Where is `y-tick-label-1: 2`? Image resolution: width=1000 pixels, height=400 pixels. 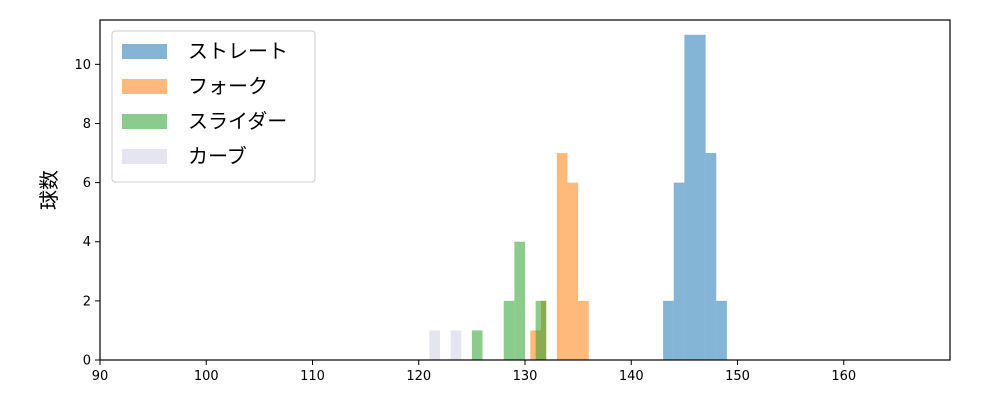
y-tick-label-1: 2 is located at coordinates (87, 301).